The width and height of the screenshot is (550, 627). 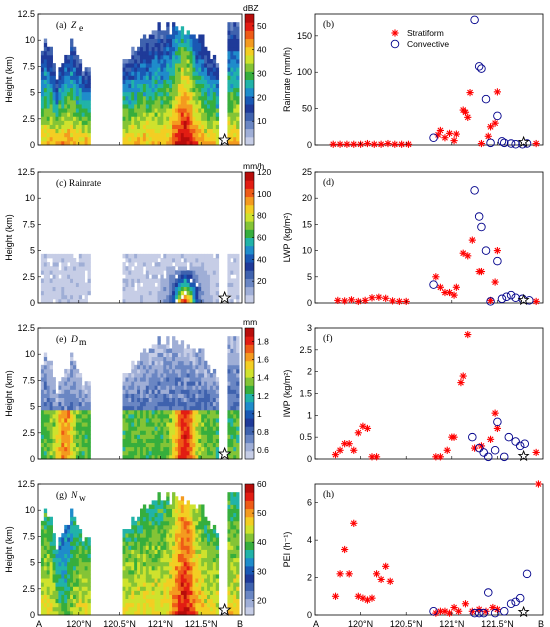 I want to click on y-tick-label: 2, so click(x=309, y=372).